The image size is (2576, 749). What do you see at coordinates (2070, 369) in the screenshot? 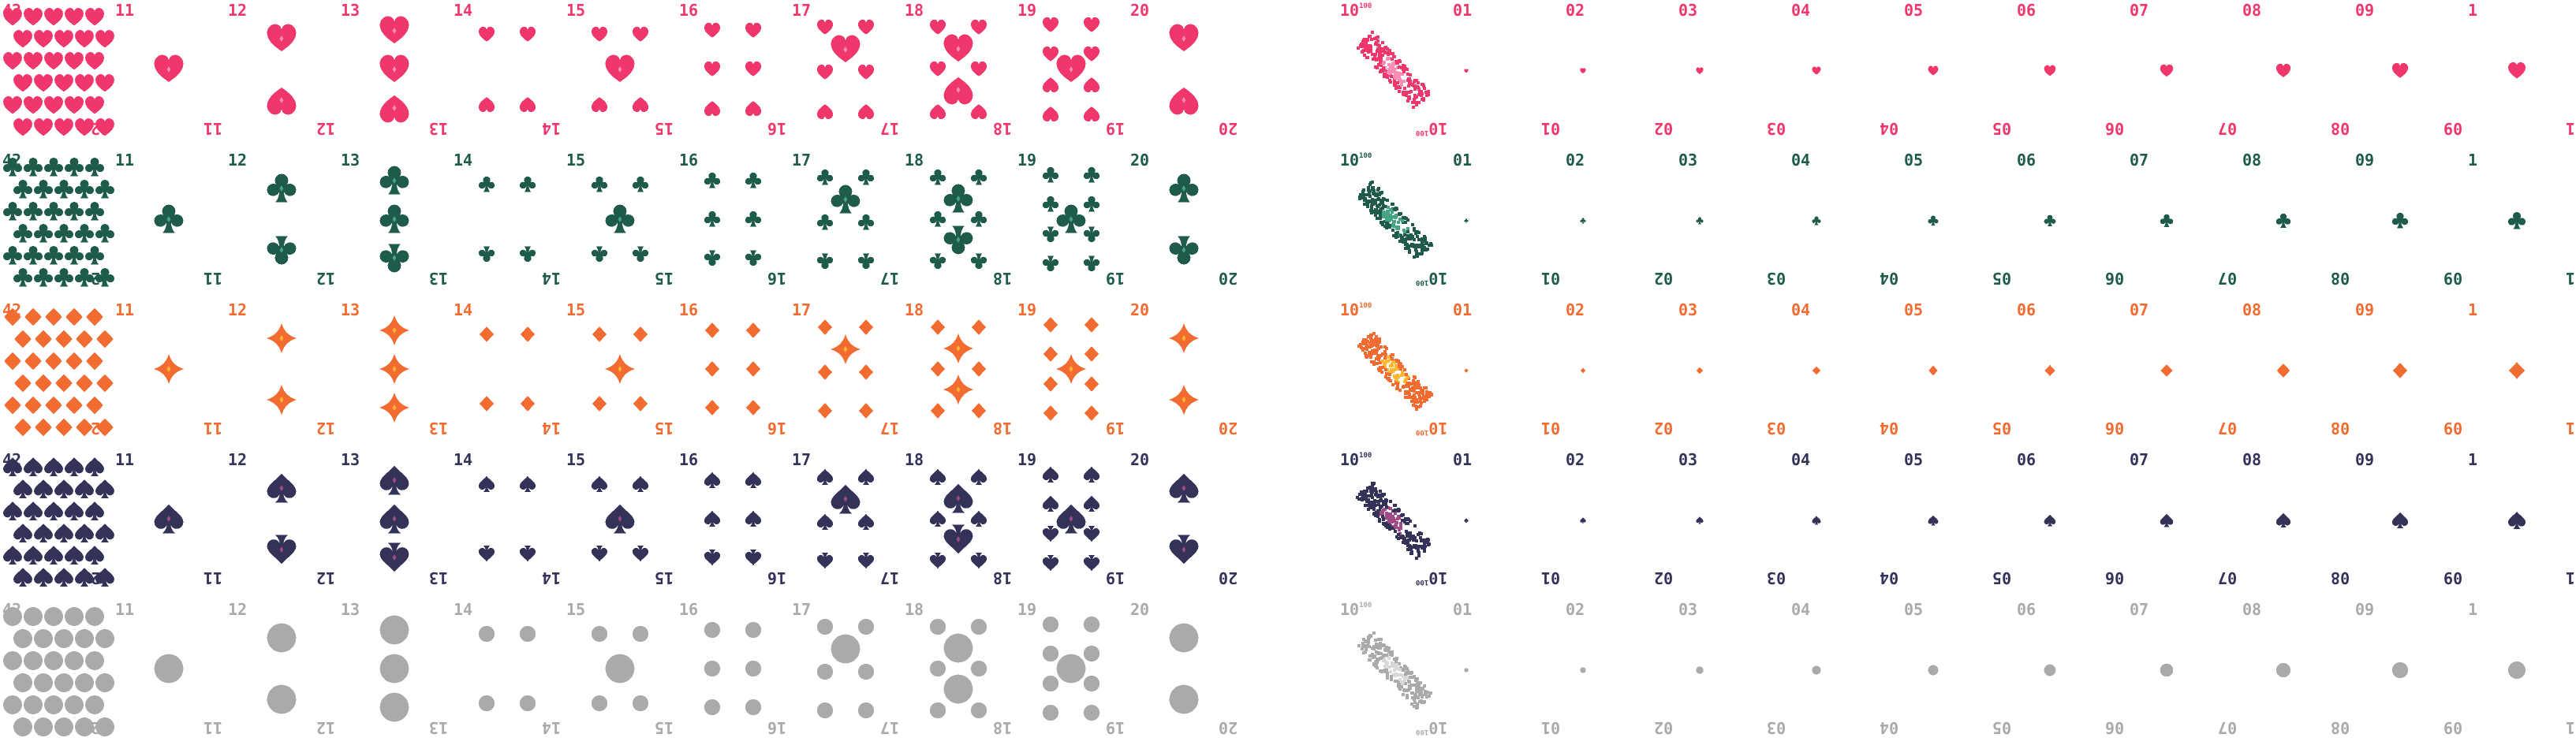
I see `card-diamonds-r06: 06 06` at bounding box center [2070, 369].